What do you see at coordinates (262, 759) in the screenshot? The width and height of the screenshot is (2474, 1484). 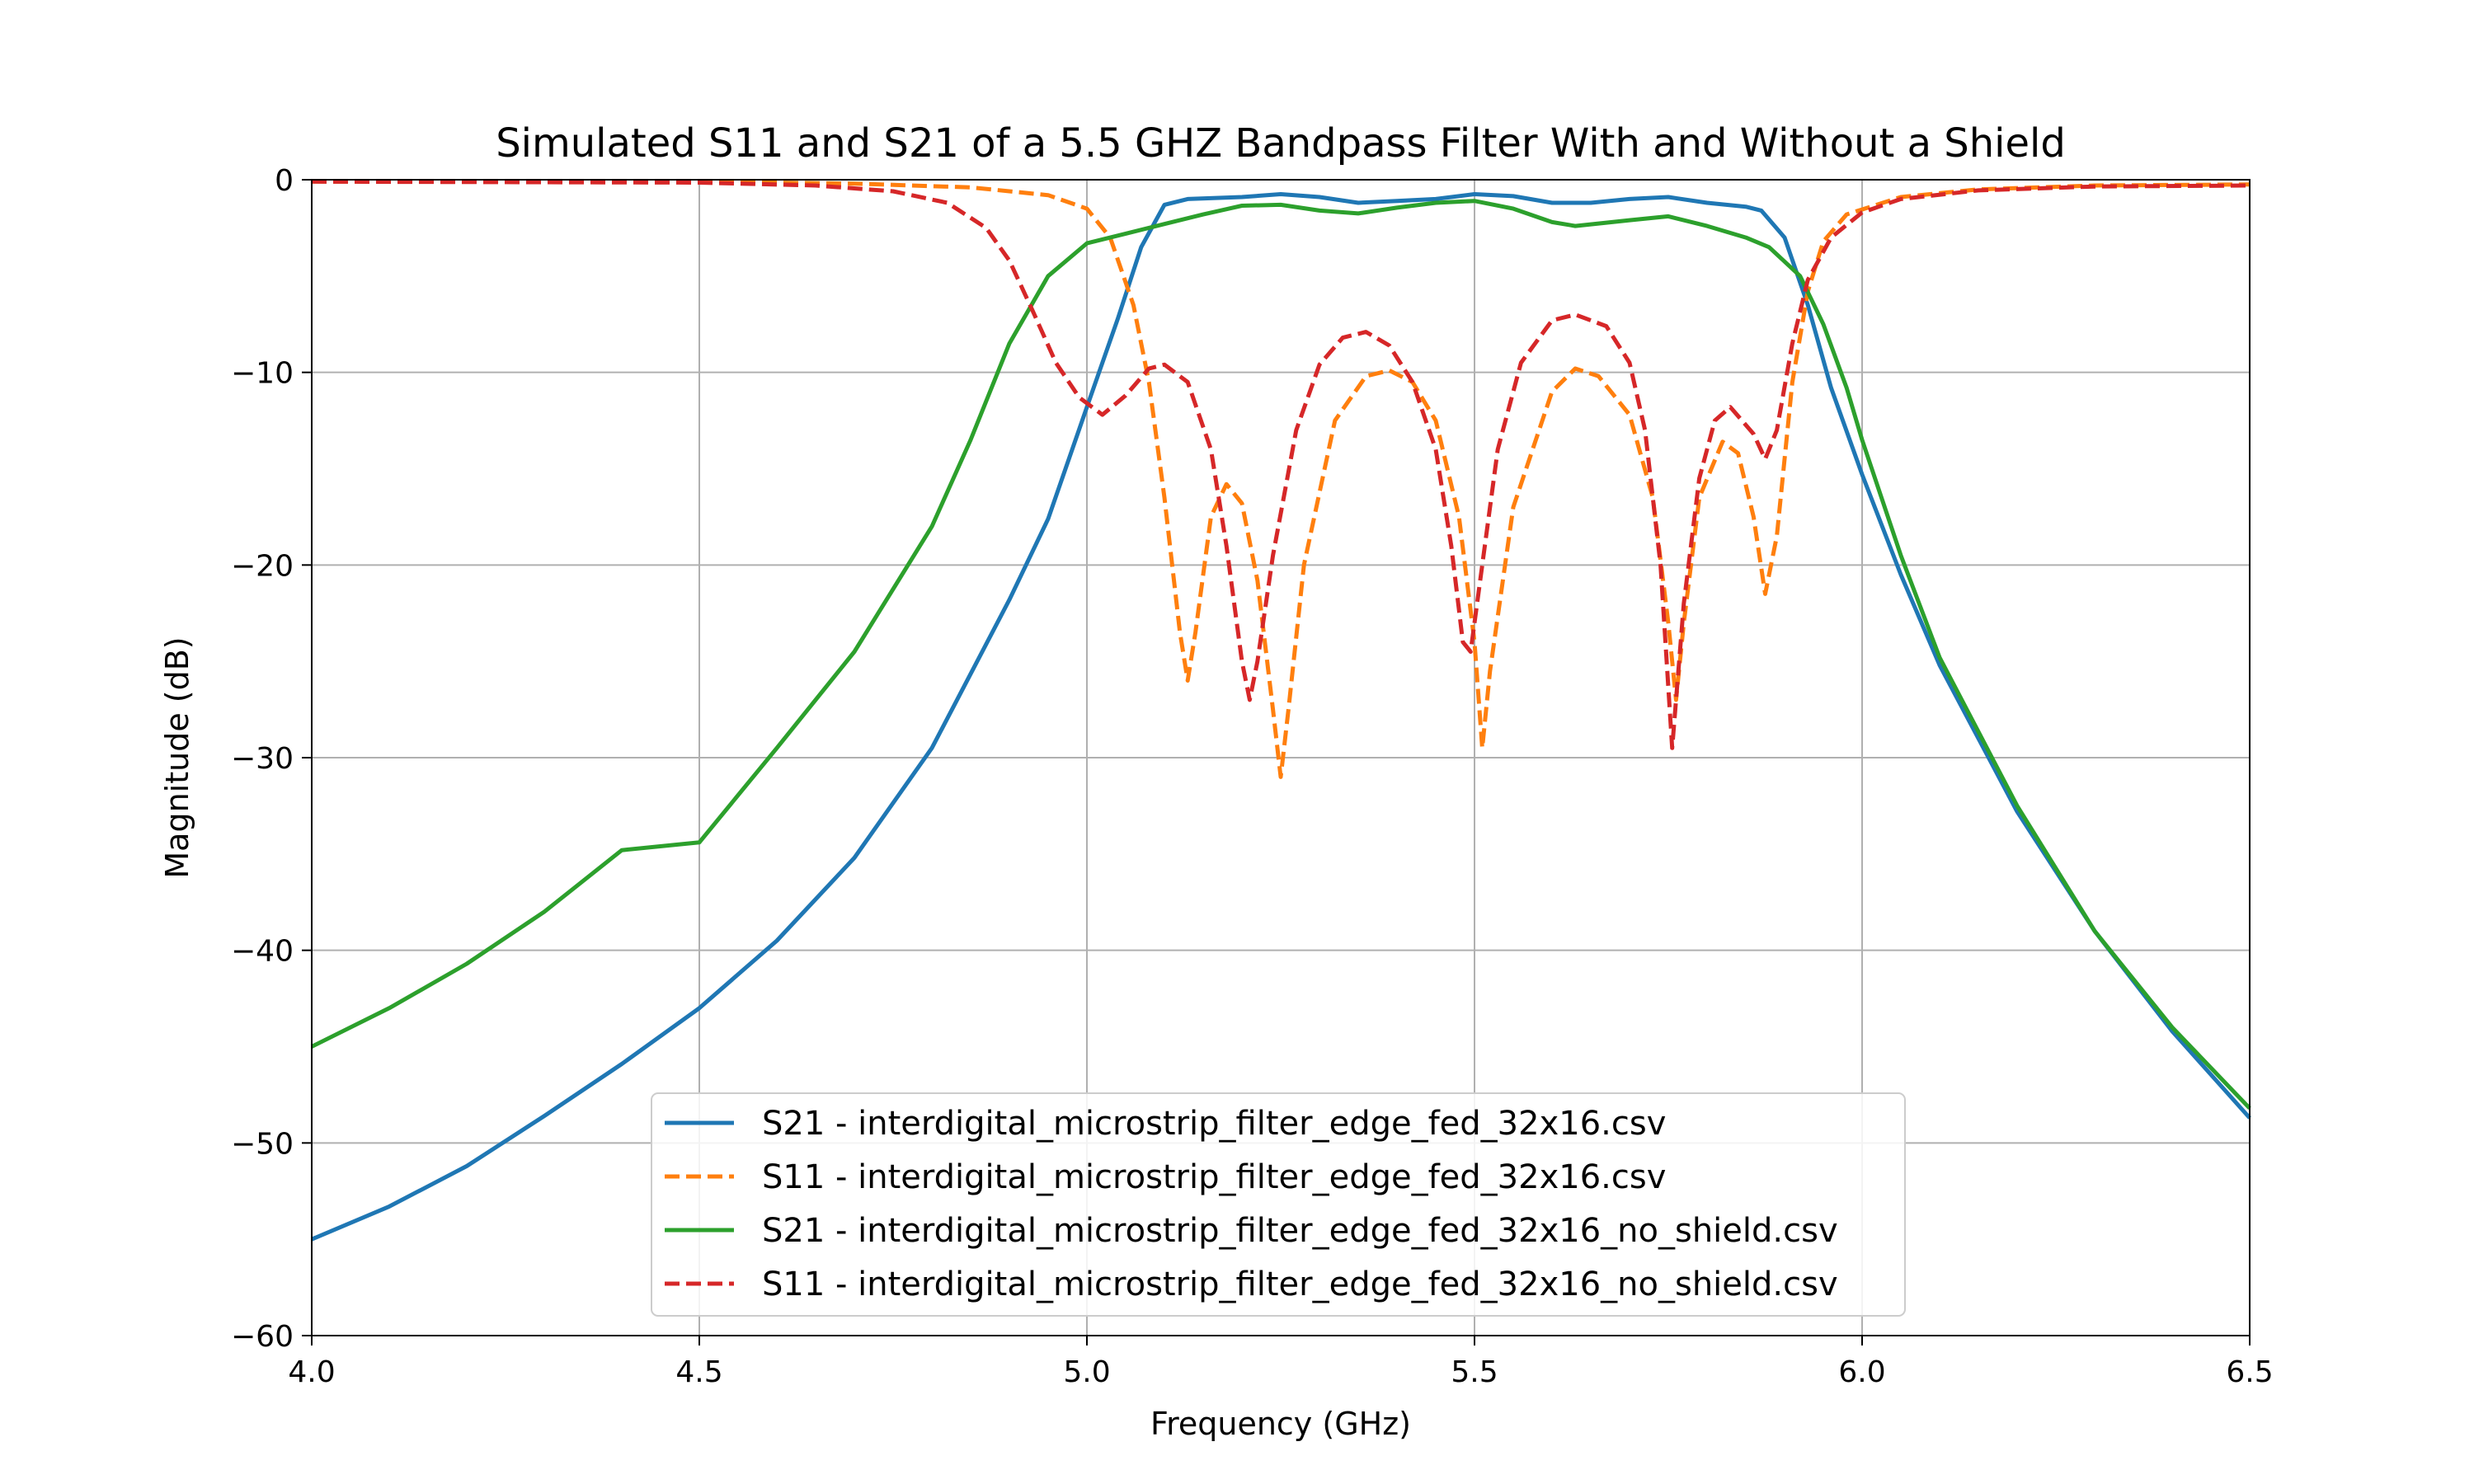 I see `y-tick-label: −30` at bounding box center [262, 759].